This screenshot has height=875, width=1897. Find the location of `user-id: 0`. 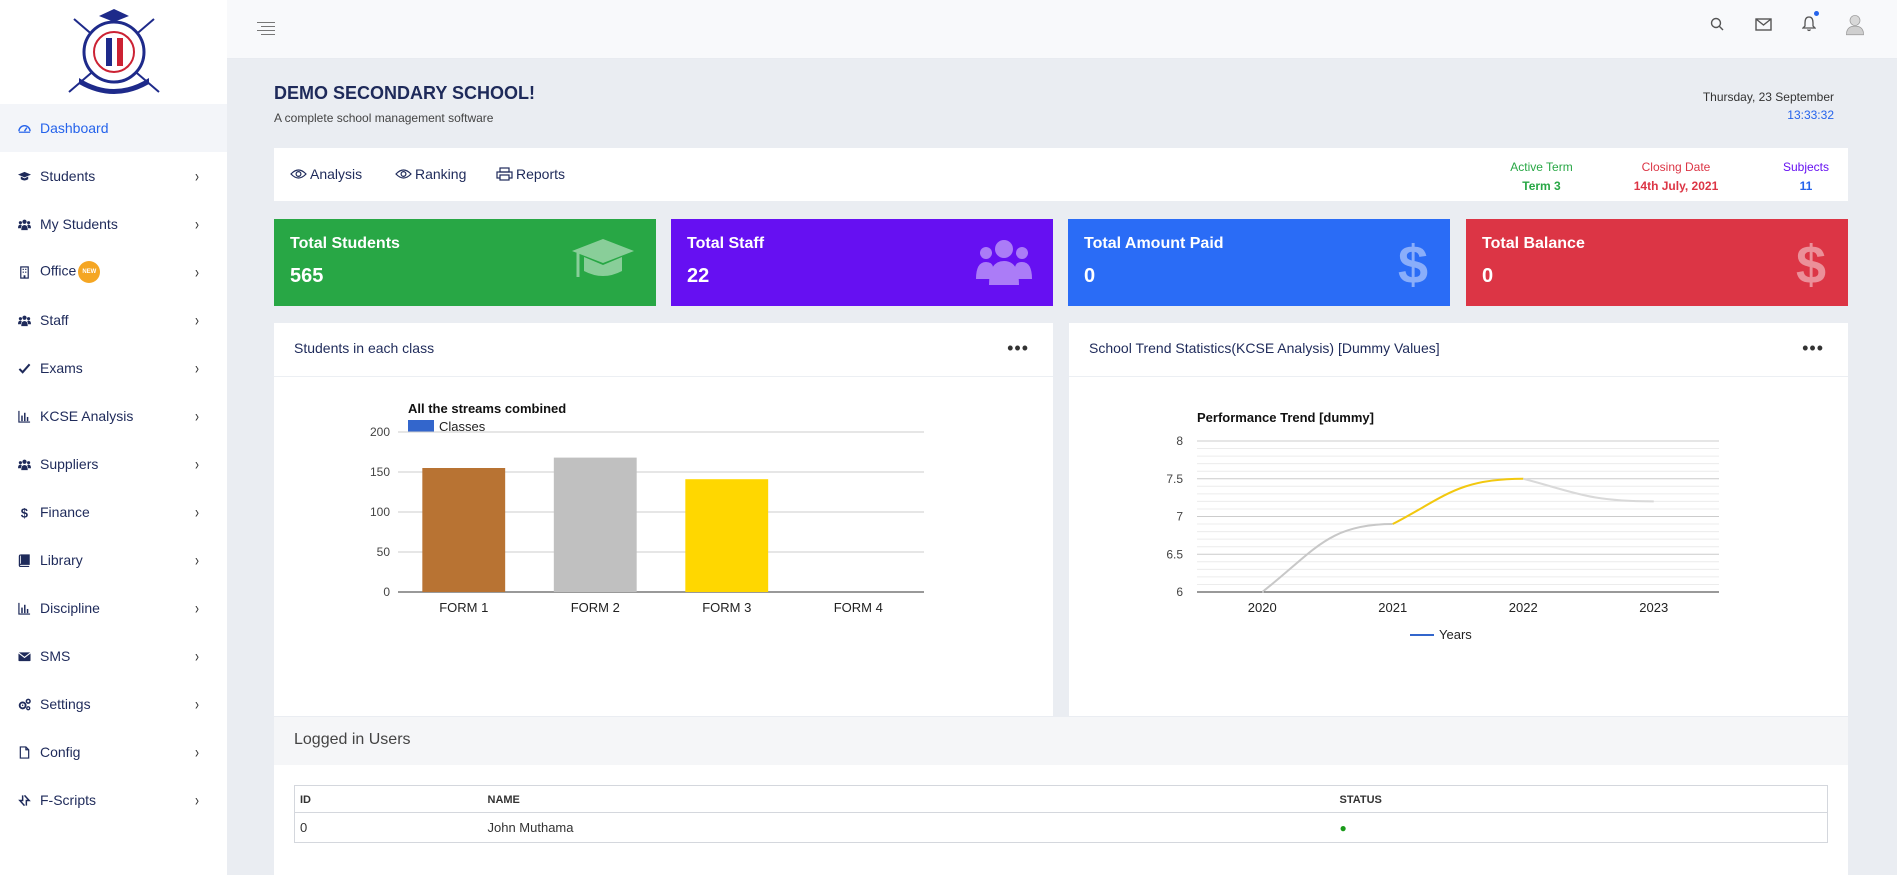

user-id: 0 is located at coordinates (388, 827).